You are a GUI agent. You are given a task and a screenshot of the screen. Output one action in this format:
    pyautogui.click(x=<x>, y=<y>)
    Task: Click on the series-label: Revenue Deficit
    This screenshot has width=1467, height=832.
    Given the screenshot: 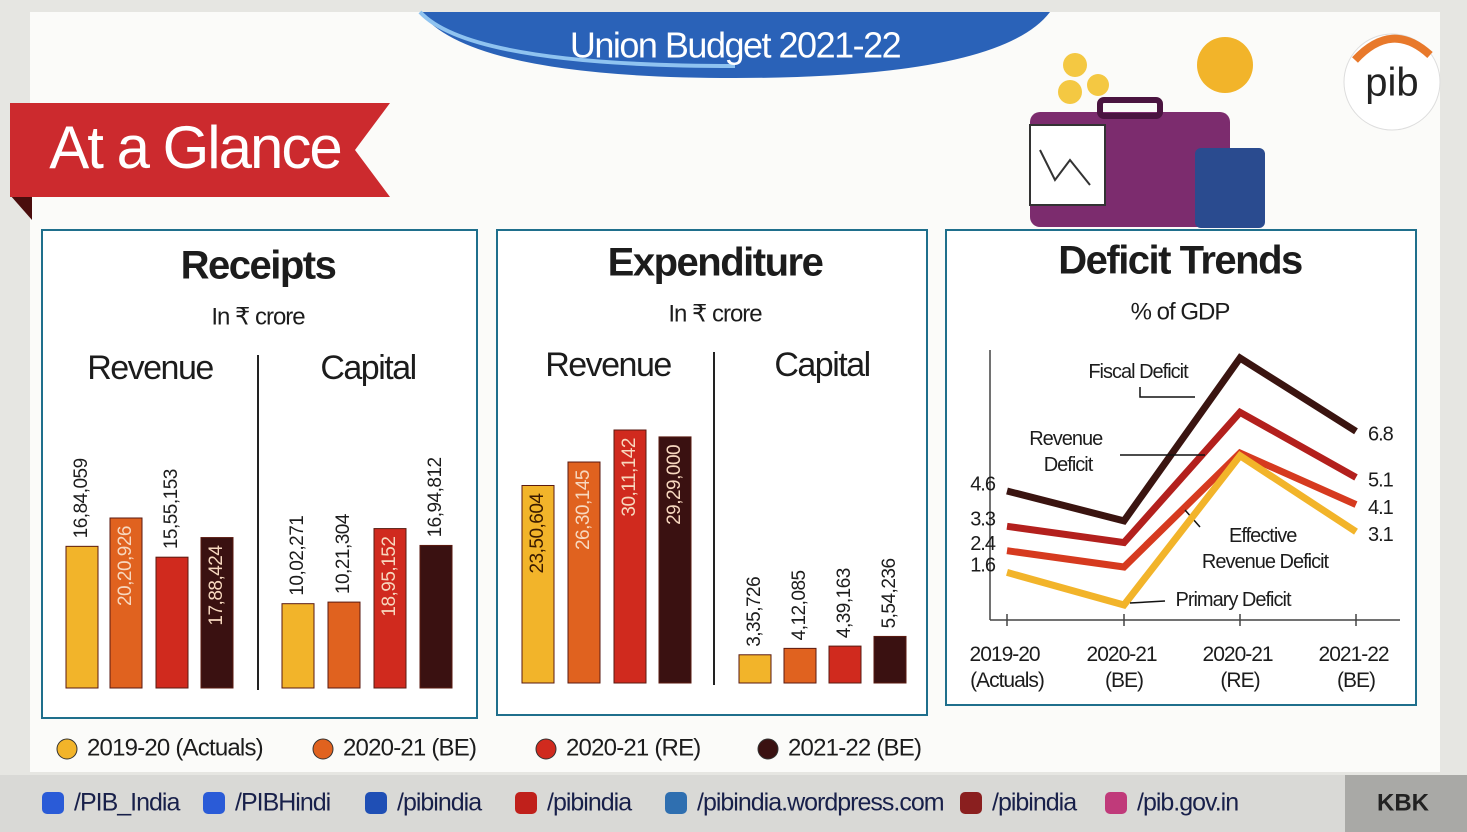 What is the action you would take?
    pyautogui.click(x=1068, y=452)
    